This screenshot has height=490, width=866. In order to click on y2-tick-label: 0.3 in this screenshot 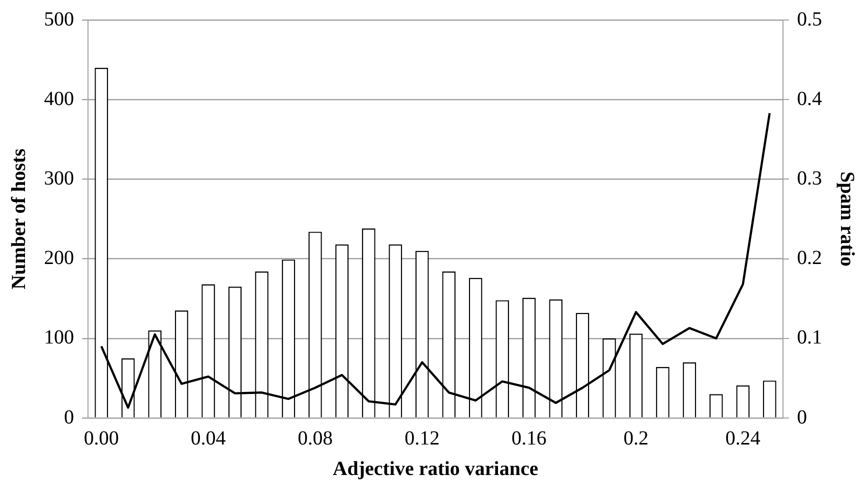, I will do `click(809, 178)`.